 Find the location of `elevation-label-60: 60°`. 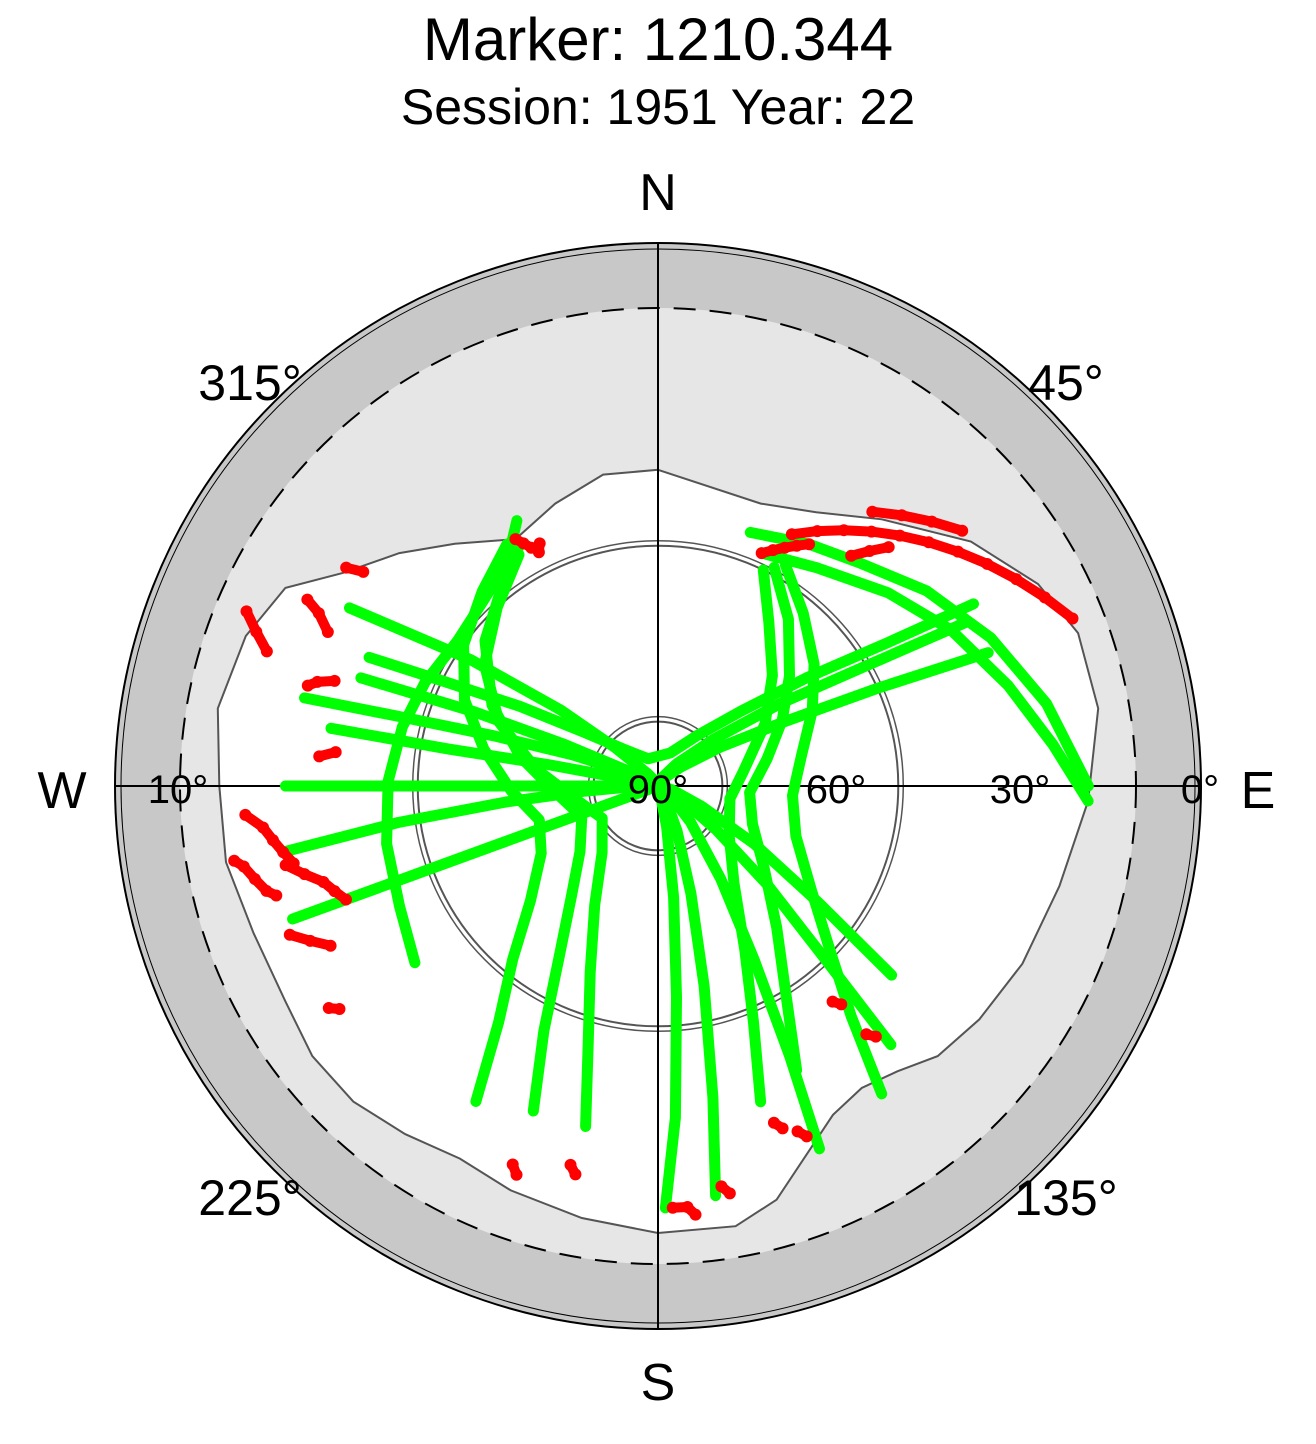

elevation-label-60: 60° is located at coordinates (836, 790).